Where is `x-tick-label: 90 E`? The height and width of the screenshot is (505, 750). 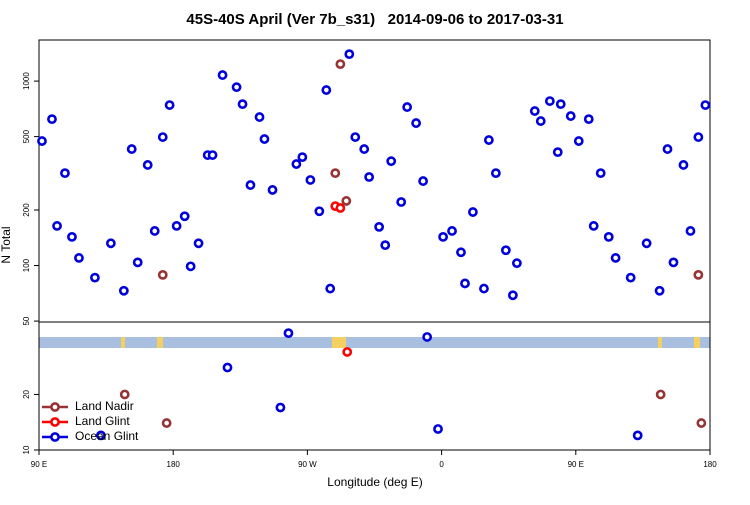
x-tick-label: 90 E is located at coordinates (39, 464).